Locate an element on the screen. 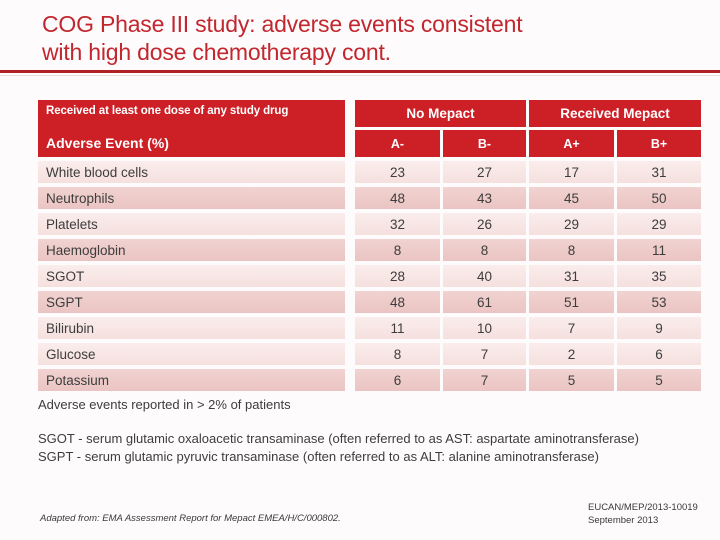 Image resolution: width=720 pixels, height=540 pixels. col-header-a-plus: A+ is located at coordinates (571, 143).